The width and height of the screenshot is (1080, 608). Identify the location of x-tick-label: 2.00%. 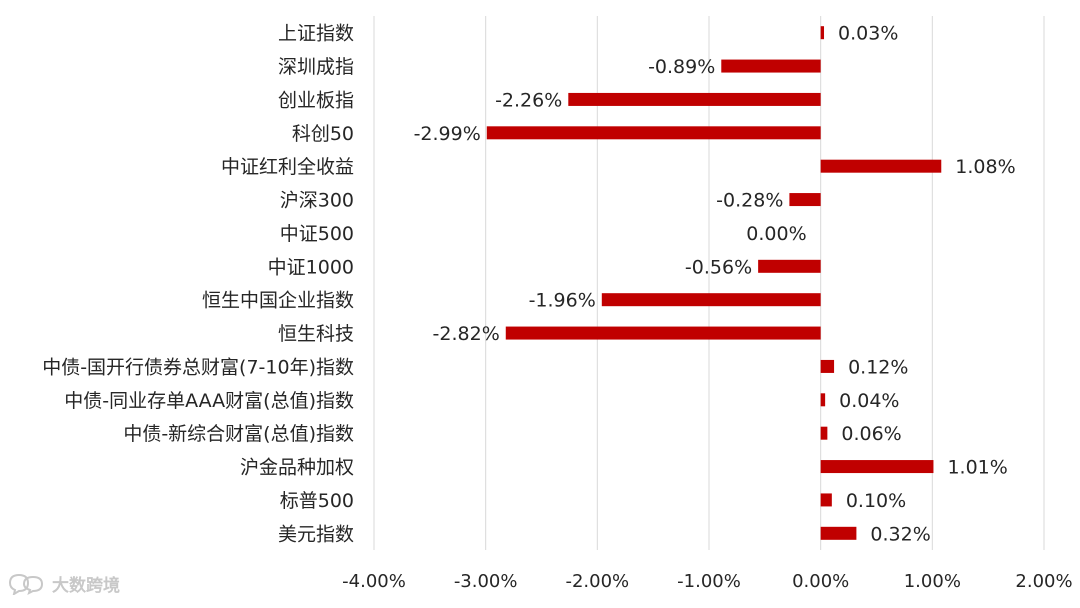
(1043, 581).